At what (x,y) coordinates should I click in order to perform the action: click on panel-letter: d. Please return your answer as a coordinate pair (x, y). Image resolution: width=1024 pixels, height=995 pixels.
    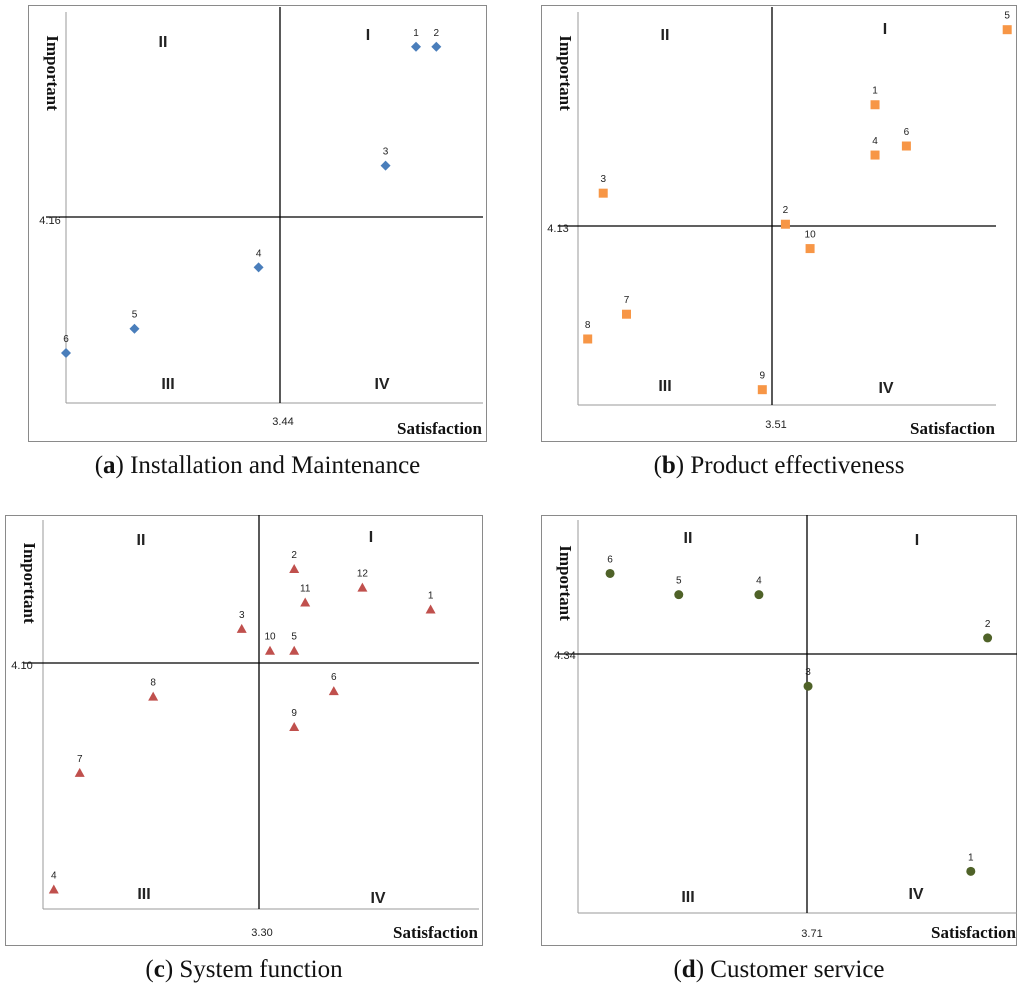
    Looking at the image, I should click on (688, 969).